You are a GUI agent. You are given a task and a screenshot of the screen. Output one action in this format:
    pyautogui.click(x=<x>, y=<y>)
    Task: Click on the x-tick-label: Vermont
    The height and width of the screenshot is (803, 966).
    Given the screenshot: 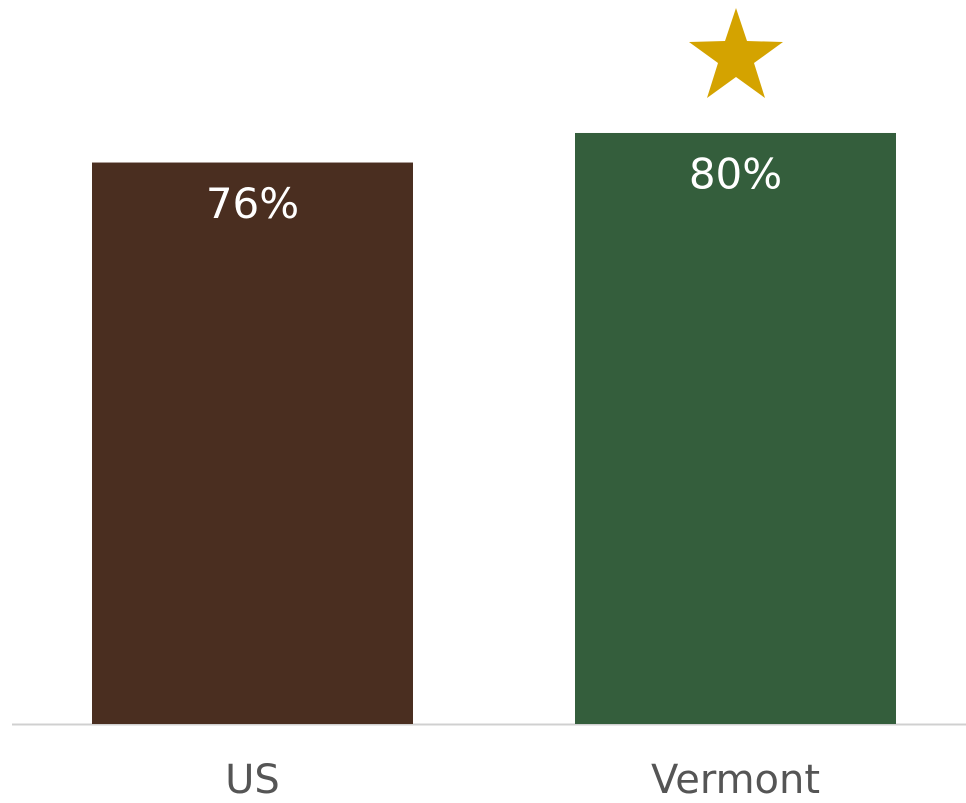 What is the action you would take?
    pyautogui.click(x=735, y=780)
    